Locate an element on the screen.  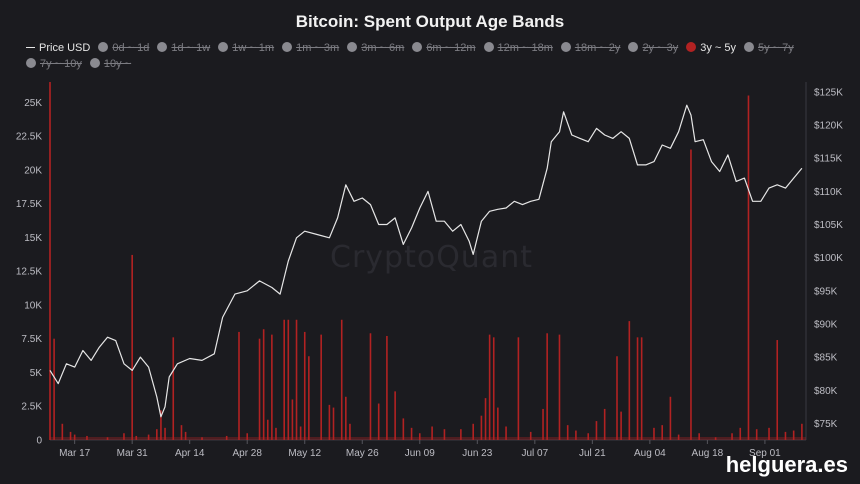
y-right-tick-2: $85K is located at coordinates (826, 358).